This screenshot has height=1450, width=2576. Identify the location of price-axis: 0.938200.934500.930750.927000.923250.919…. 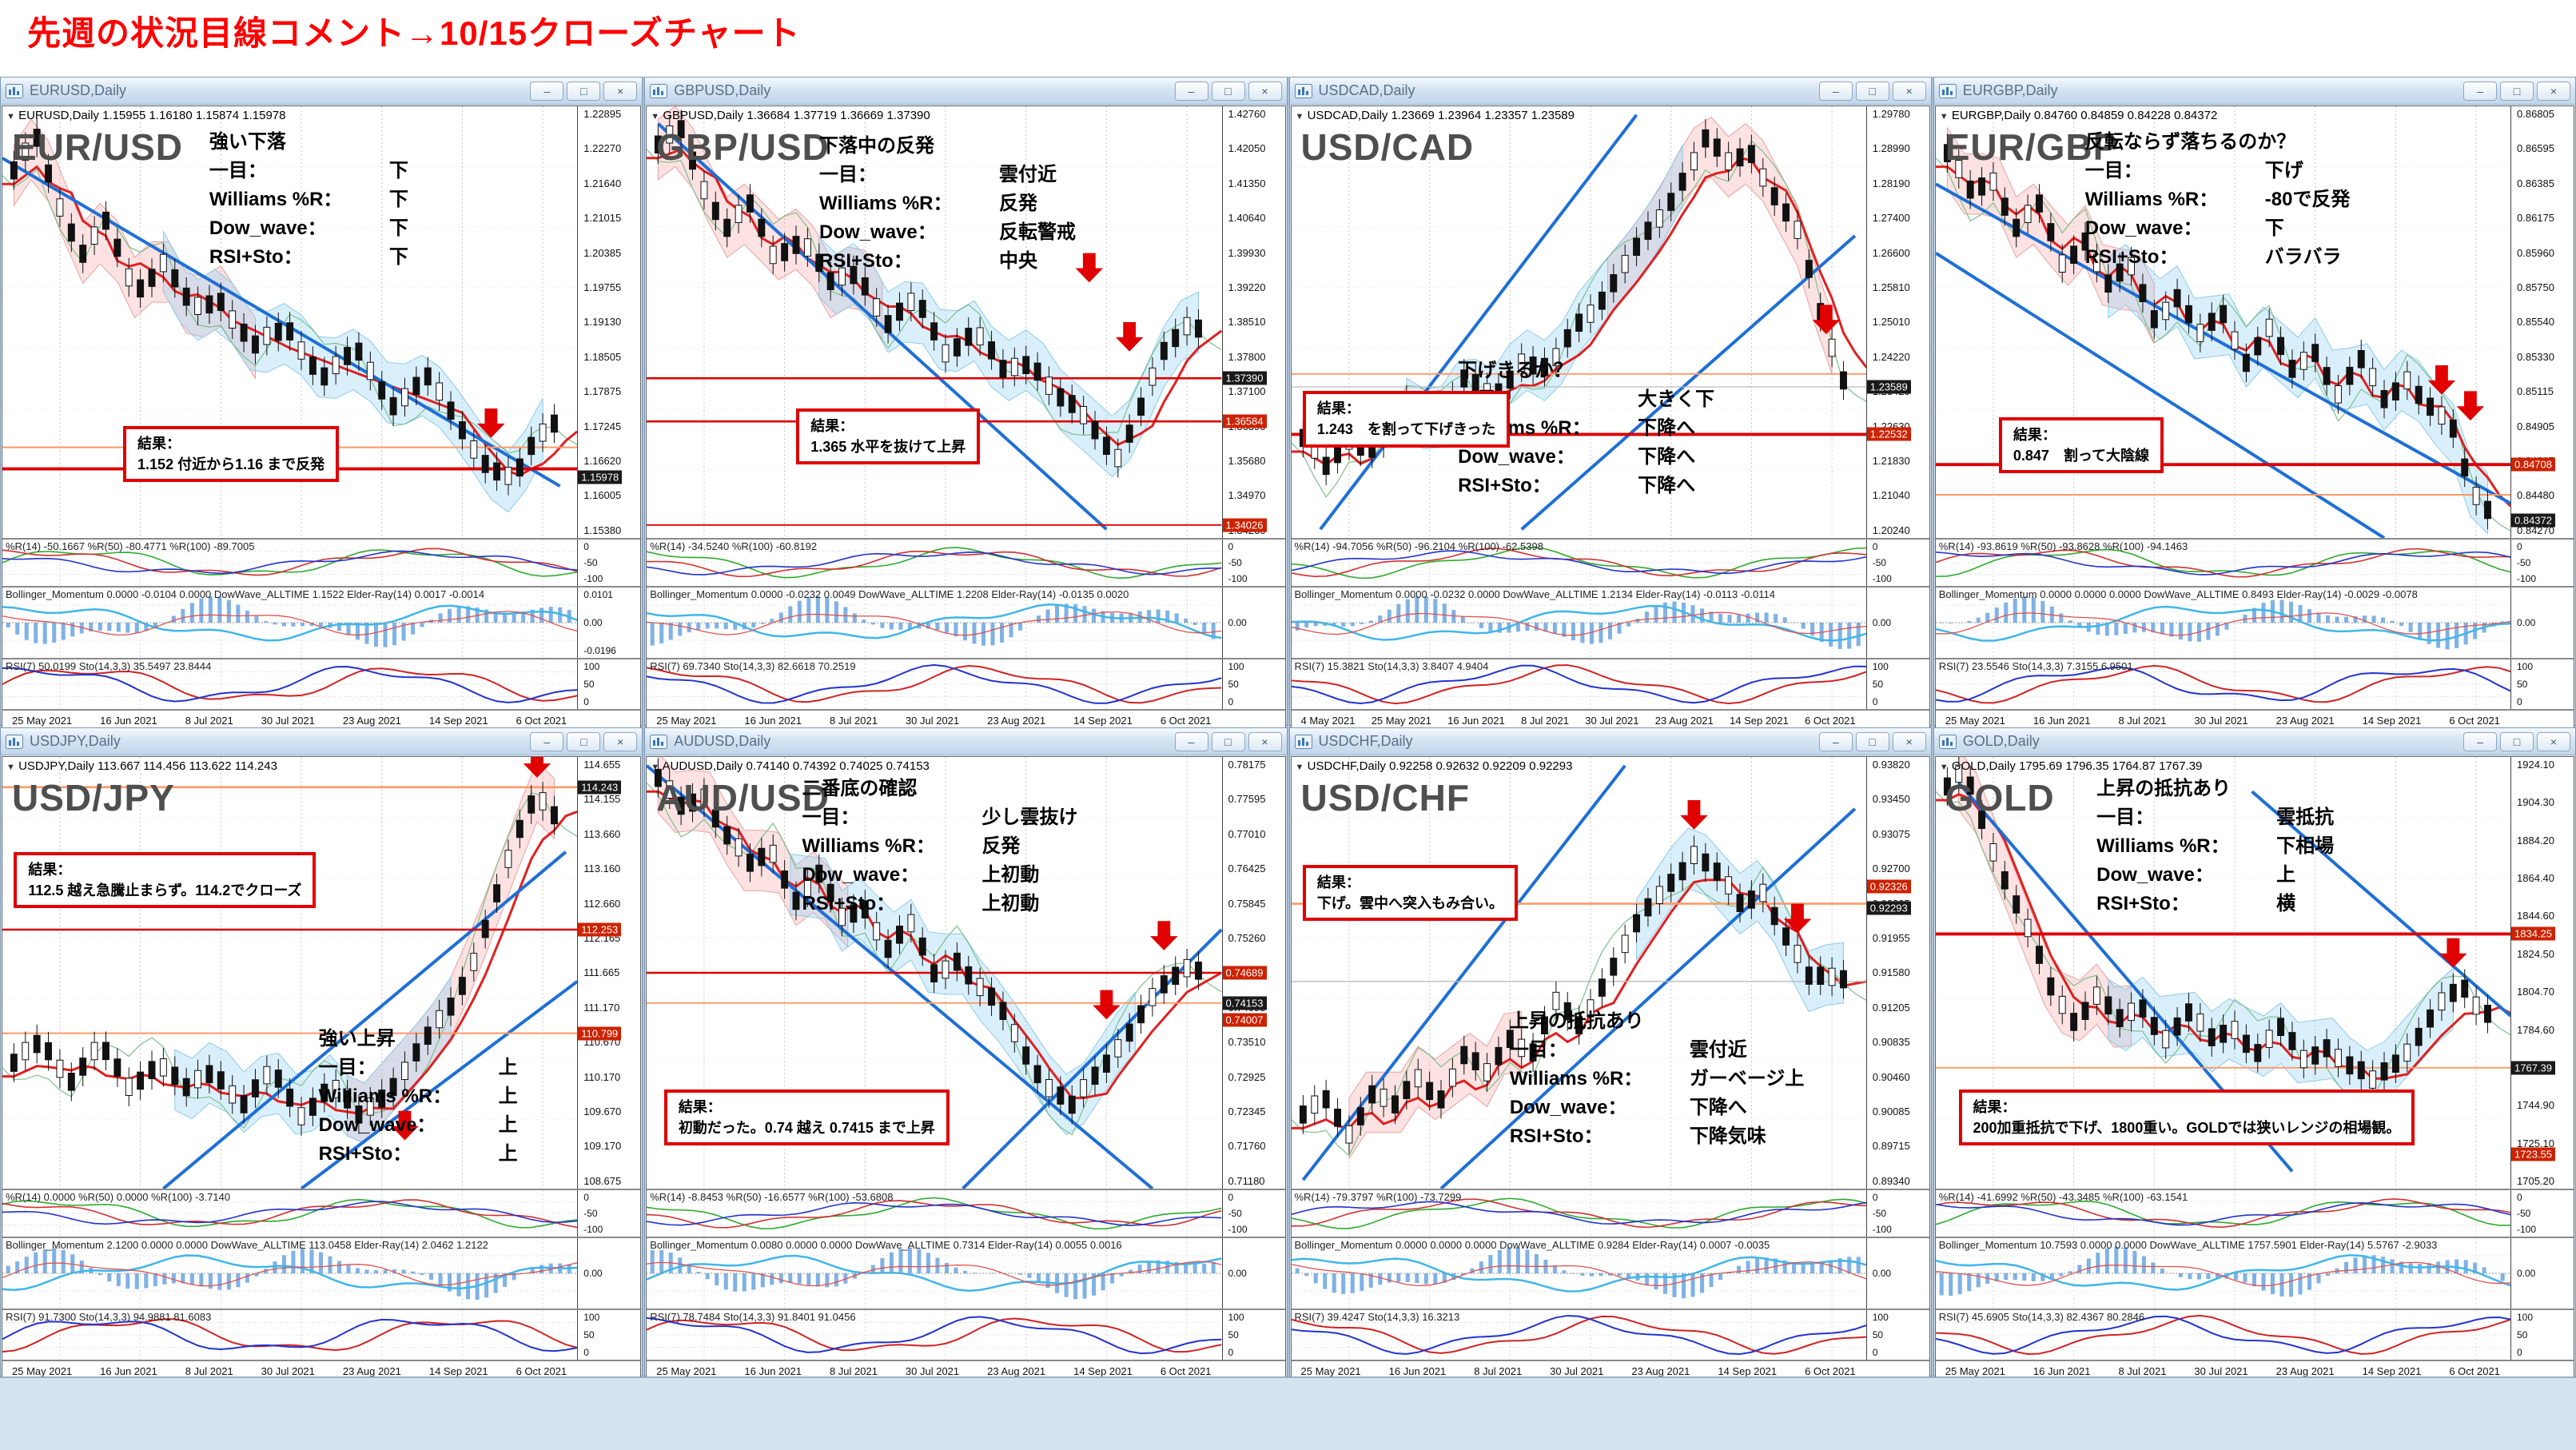
(1898, 973).